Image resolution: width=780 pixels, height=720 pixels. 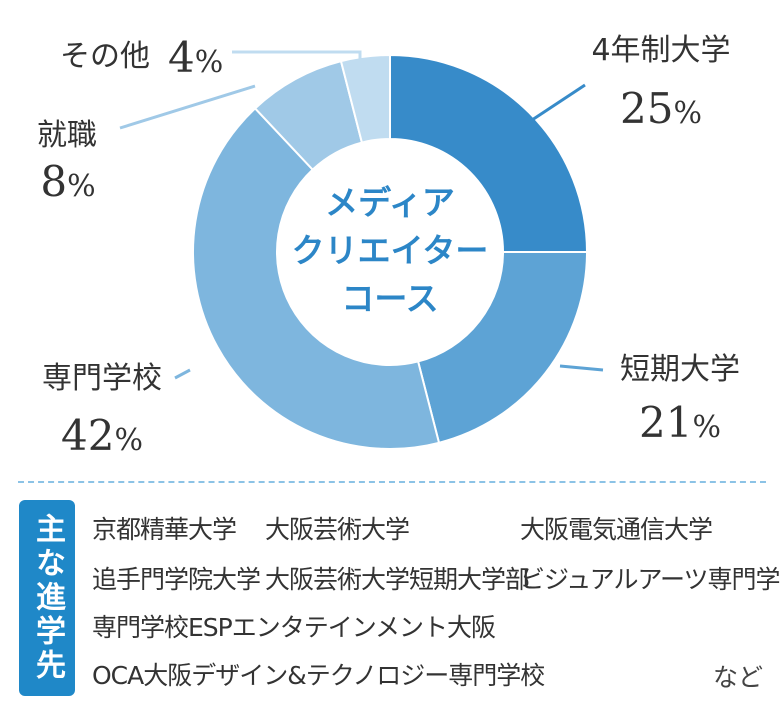 I want to click on slice-label: 4年制大学, so click(x=660, y=50).